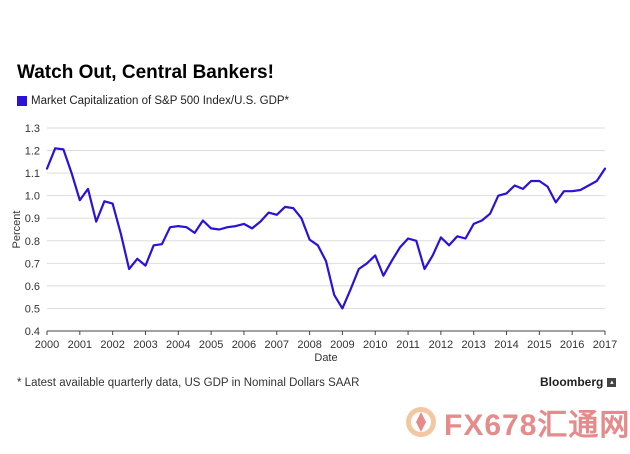 Image resolution: width=630 pixels, height=454 pixels. I want to click on y-tick-label: 1.0, so click(32, 197).